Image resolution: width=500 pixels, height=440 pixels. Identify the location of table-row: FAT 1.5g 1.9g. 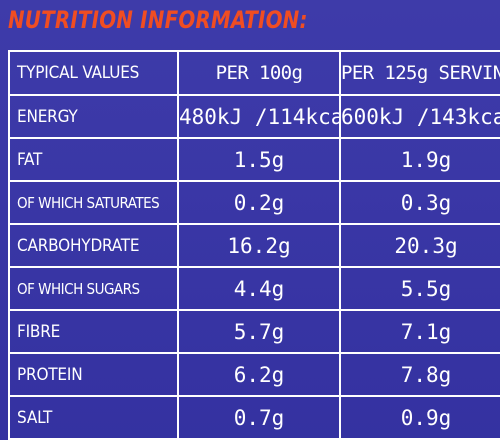
(254, 159).